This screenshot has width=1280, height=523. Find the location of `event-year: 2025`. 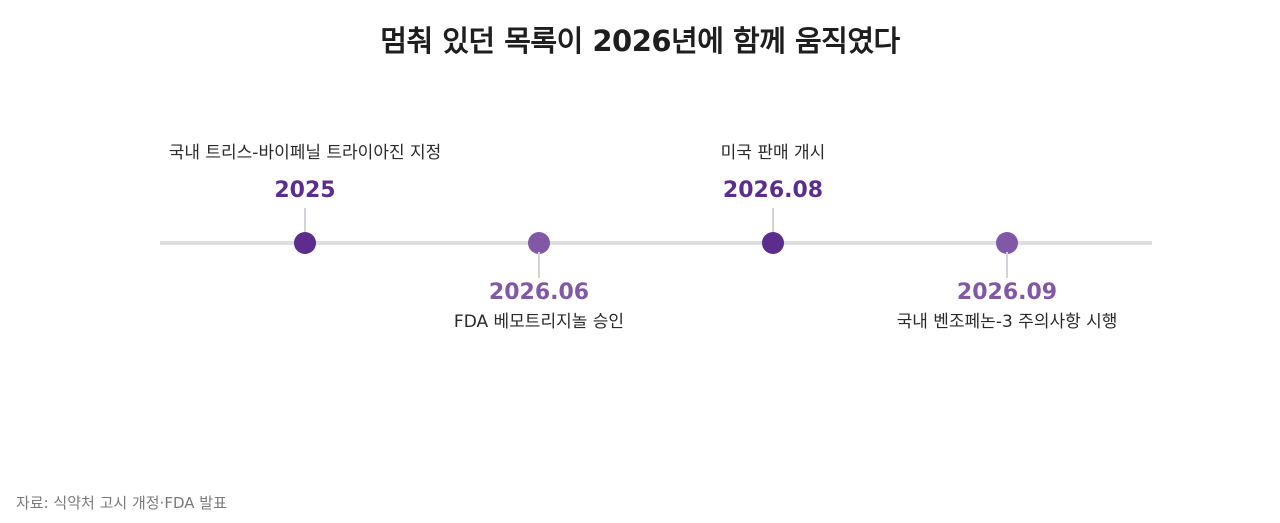

event-year: 2025 is located at coordinates (305, 190).